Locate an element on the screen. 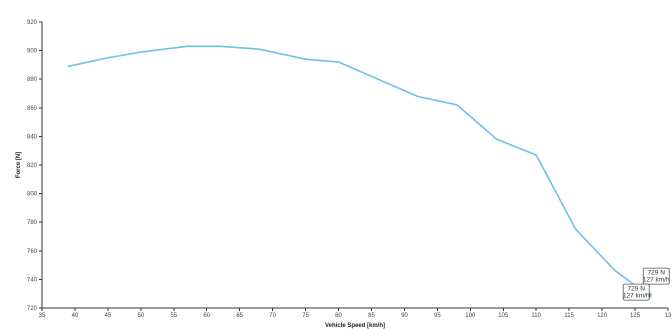 This screenshot has height=329, width=672. x-tick-label: 50 is located at coordinates (140, 316).